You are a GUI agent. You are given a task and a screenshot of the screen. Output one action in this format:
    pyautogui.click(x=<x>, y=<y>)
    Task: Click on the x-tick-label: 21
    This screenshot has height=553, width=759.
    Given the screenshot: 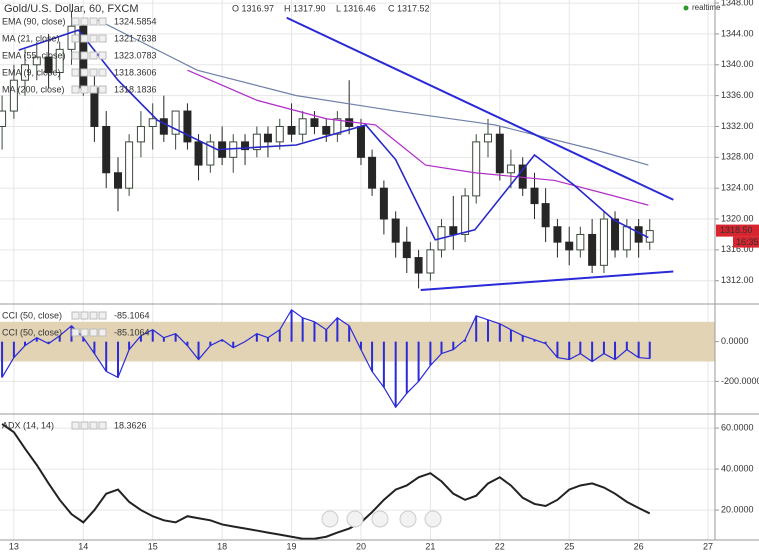 What is the action you would take?
    pyautogui.click(x=430, y=546)
    